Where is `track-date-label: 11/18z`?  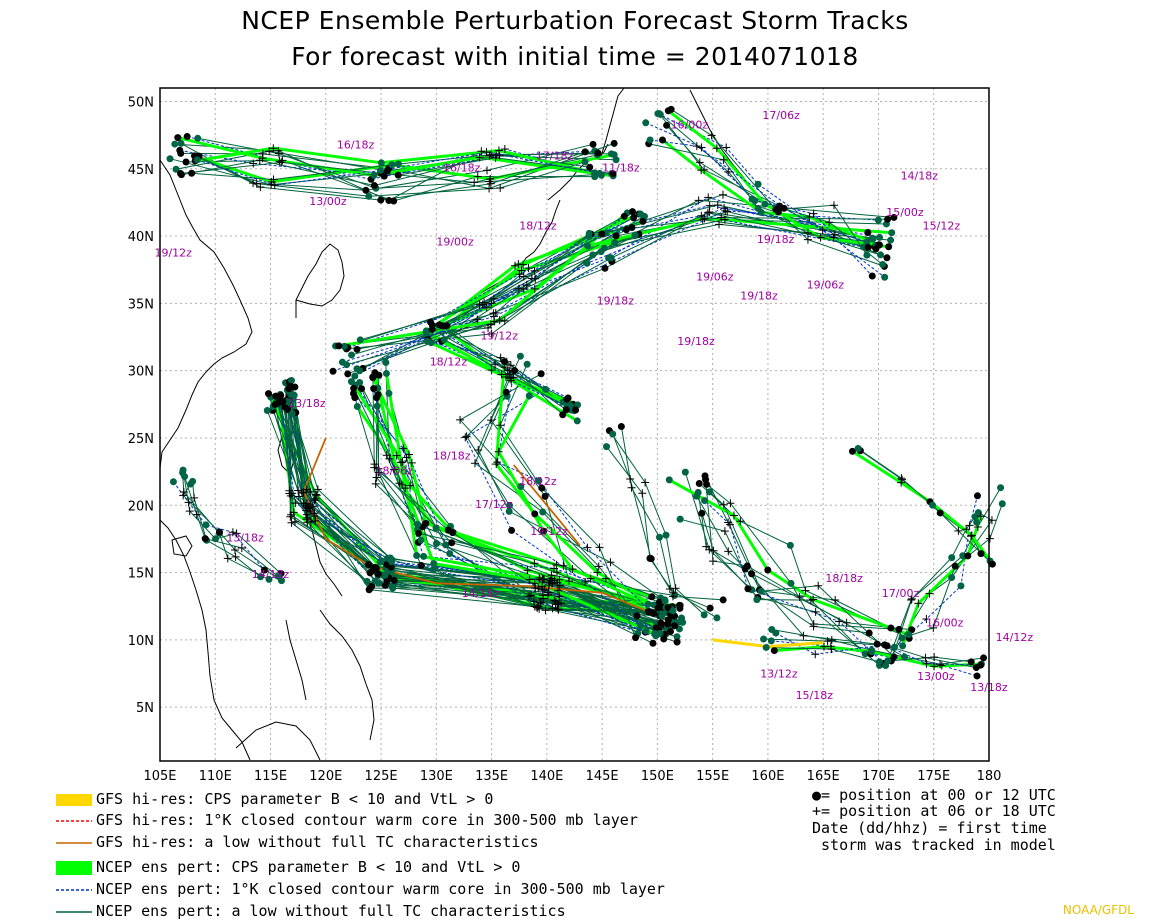
track-date-label: 11/18z is located at coordinates (621, 167).